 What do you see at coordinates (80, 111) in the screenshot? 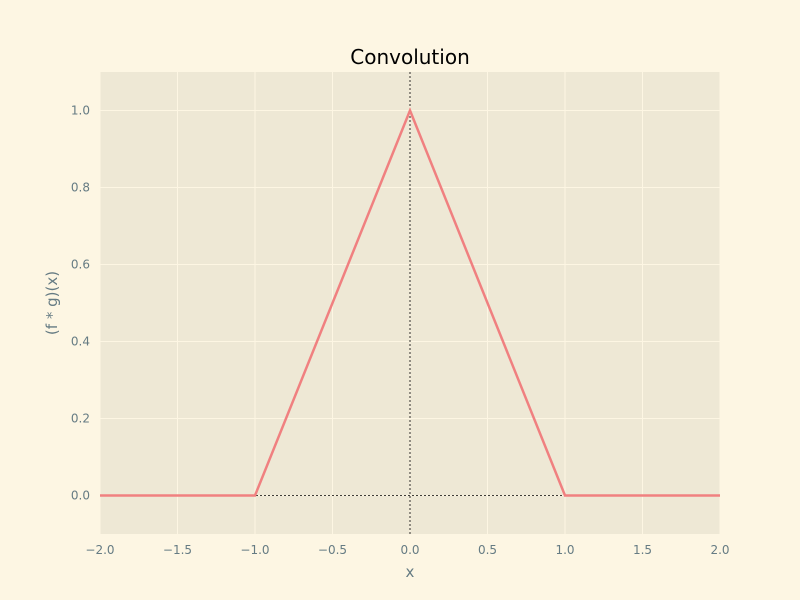
I see `y-tick-label: 1.0` at bounding box center [80, 111].